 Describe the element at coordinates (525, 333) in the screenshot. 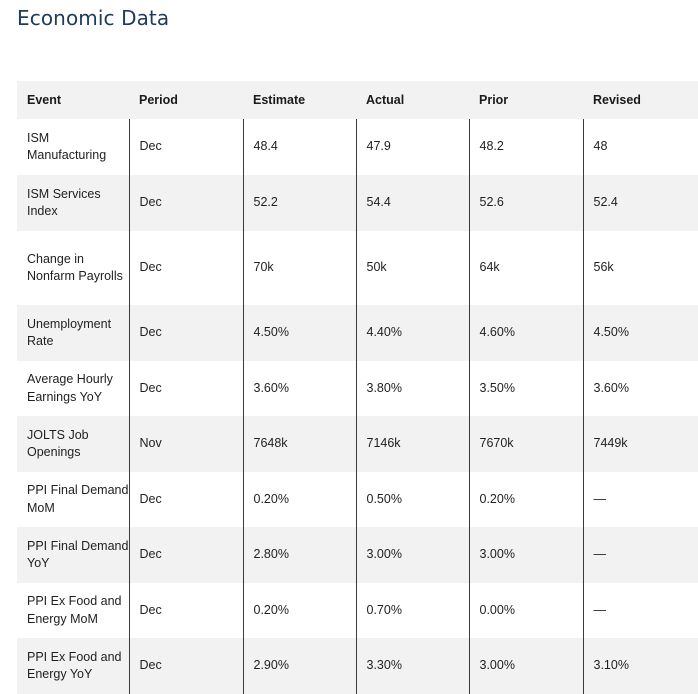

I see `cell-prior: 4.60%` at that location.